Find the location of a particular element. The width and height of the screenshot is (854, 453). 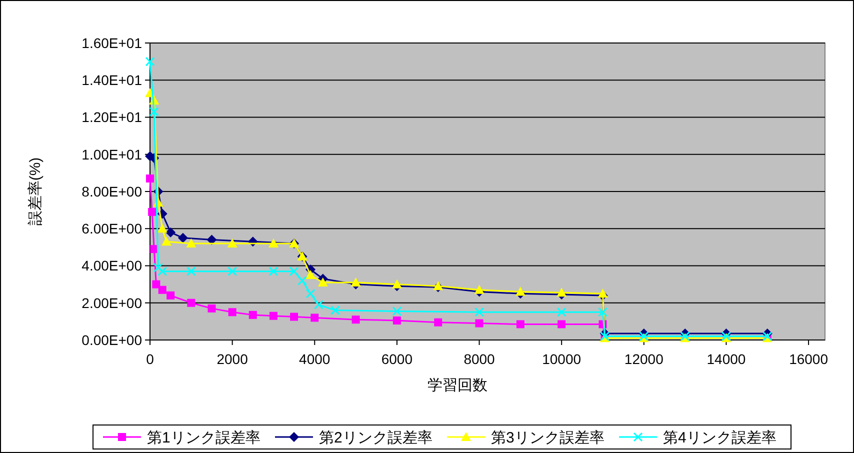

x-tick-label: 12000 is located at coordinates (644, 359).